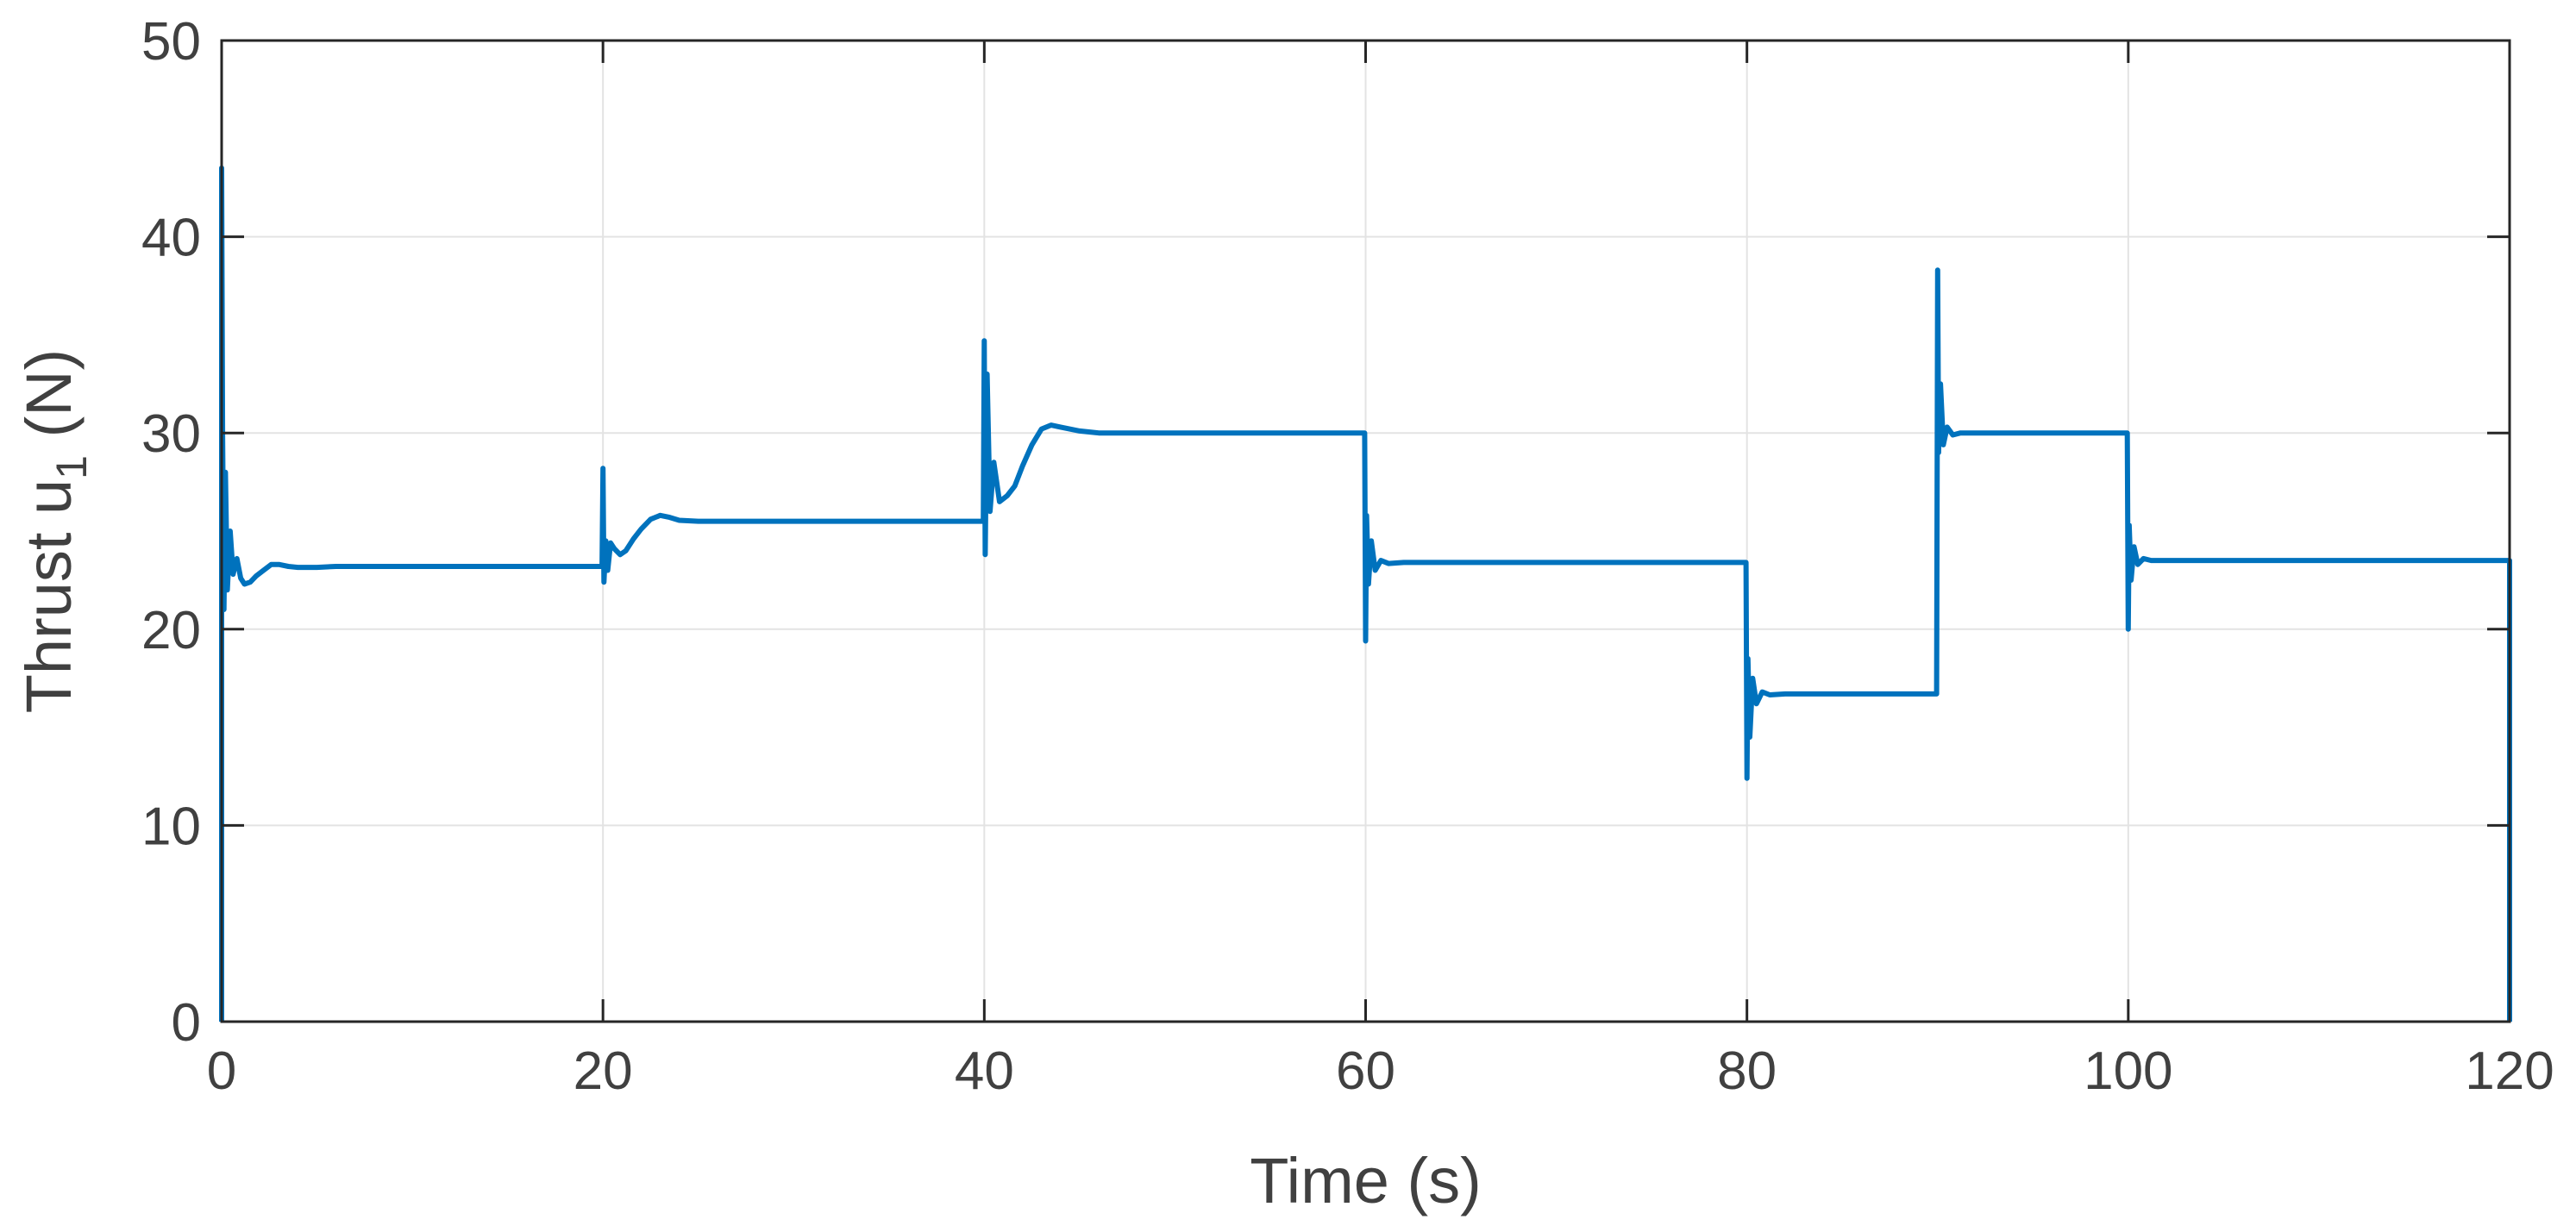  I want to click on y-tick-labels: 0 10 20 30 40 50, so click(171, 532).